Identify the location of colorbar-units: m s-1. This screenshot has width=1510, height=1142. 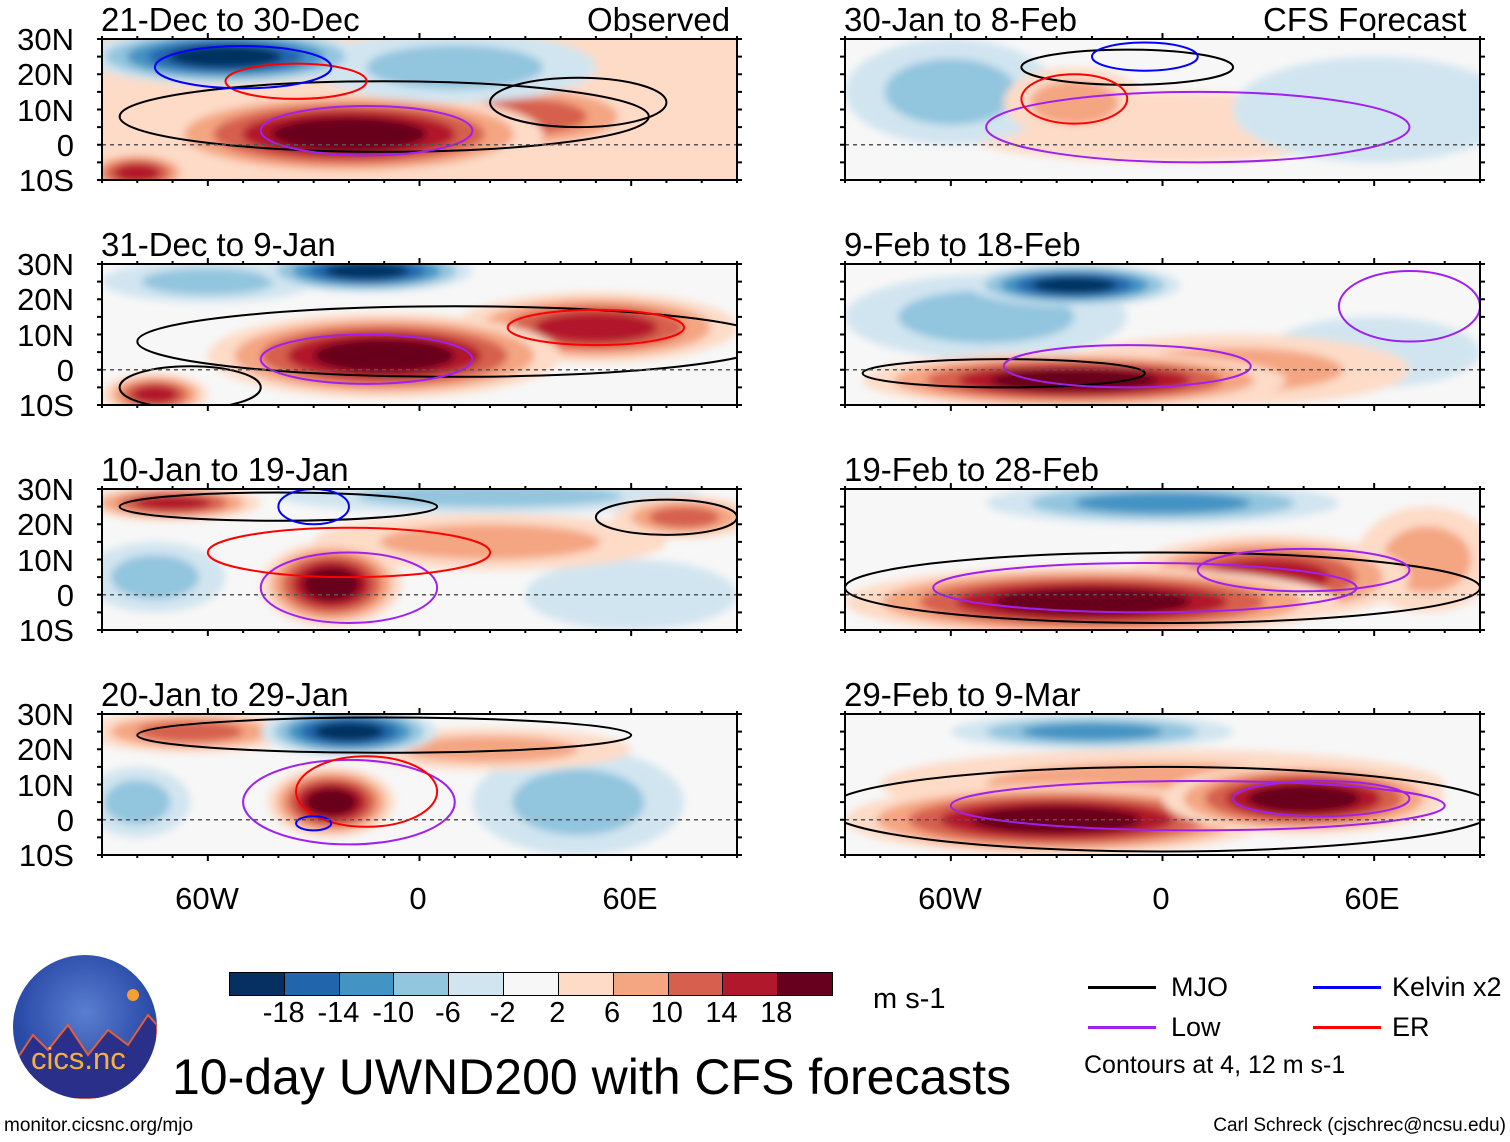
(909, 999).